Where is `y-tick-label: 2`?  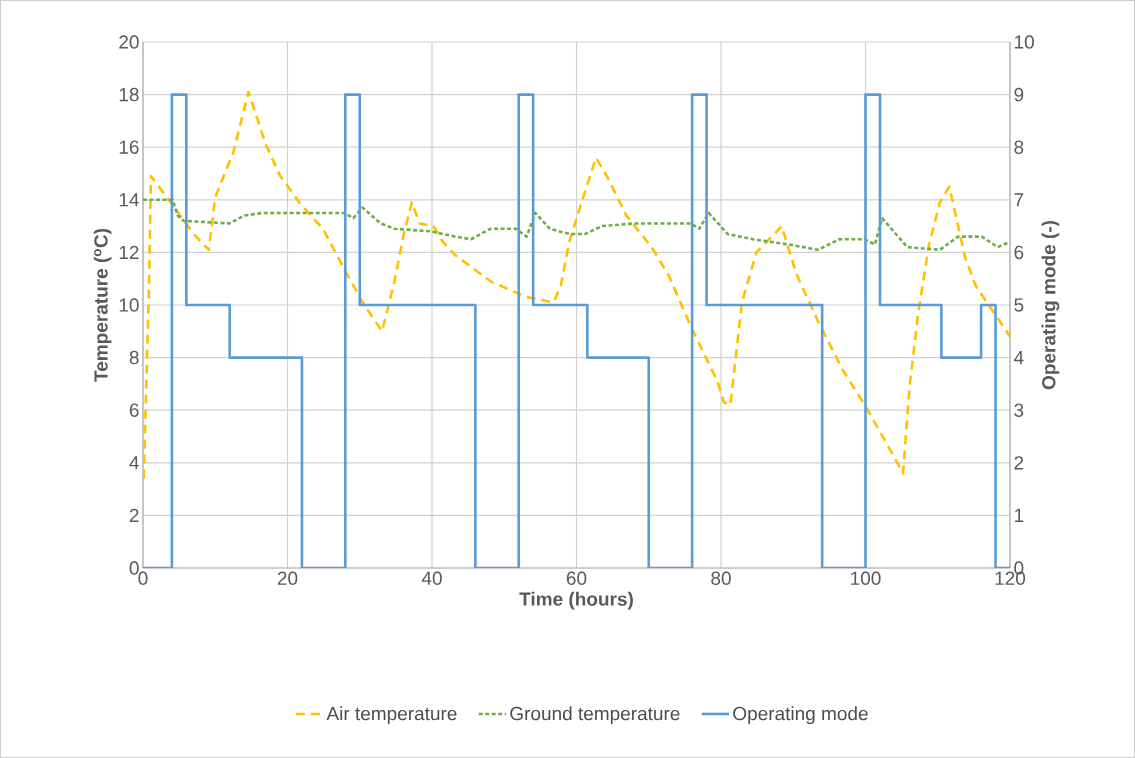
y-tick-label: 2 is located at coordinates (134, 515).